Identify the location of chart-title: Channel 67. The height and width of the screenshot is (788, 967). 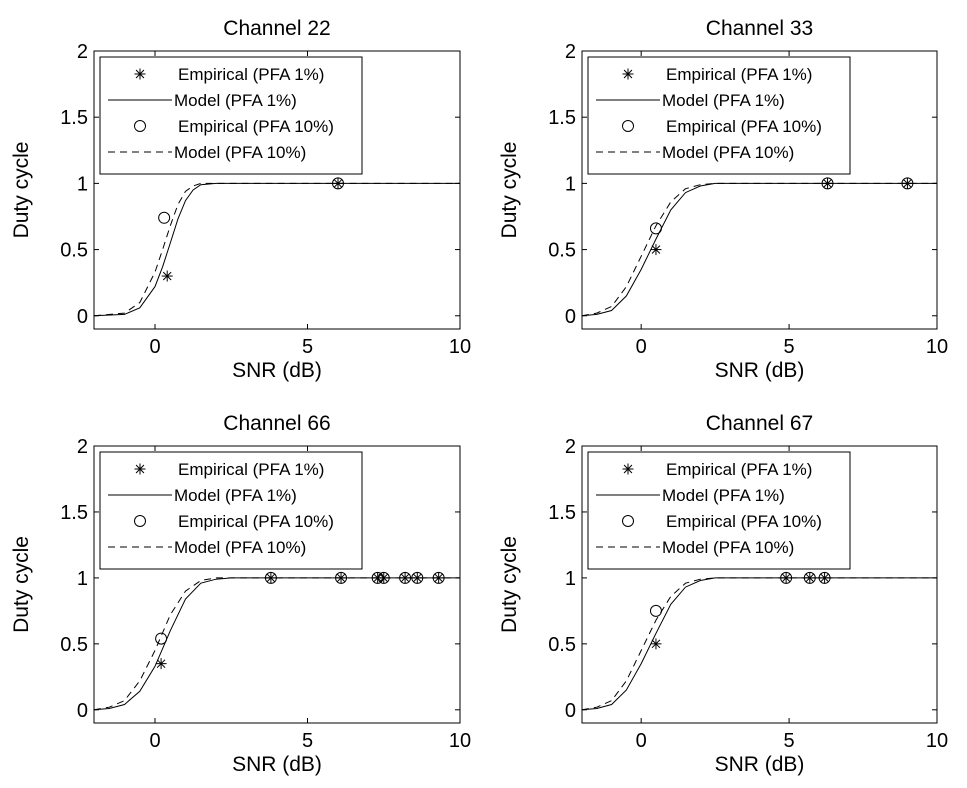
(759, 423).